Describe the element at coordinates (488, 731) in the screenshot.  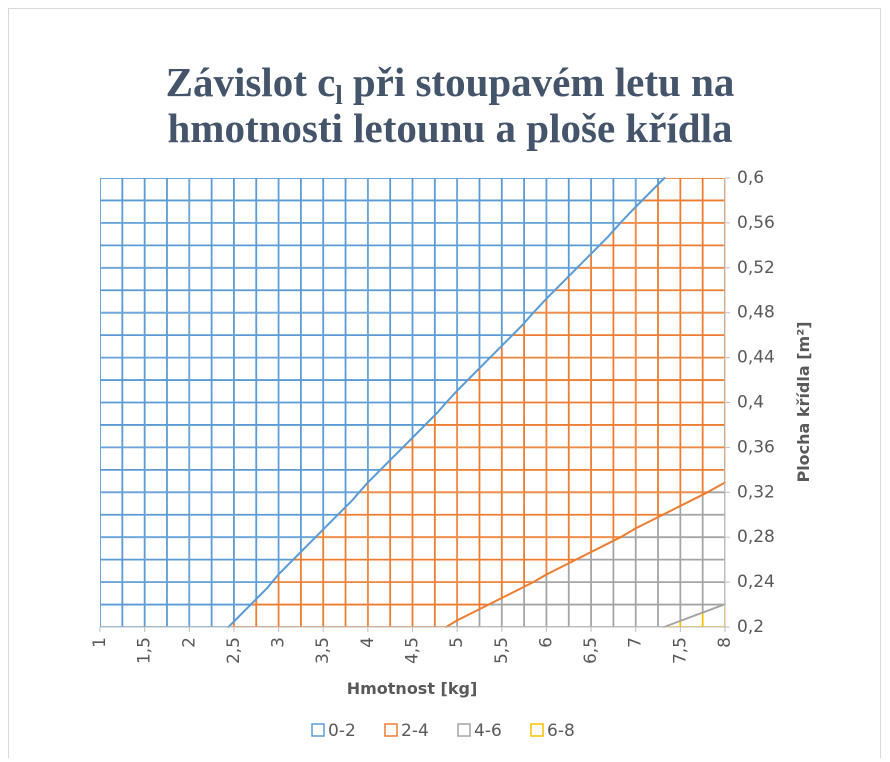
I see `legend-label: 4-6` at that location.